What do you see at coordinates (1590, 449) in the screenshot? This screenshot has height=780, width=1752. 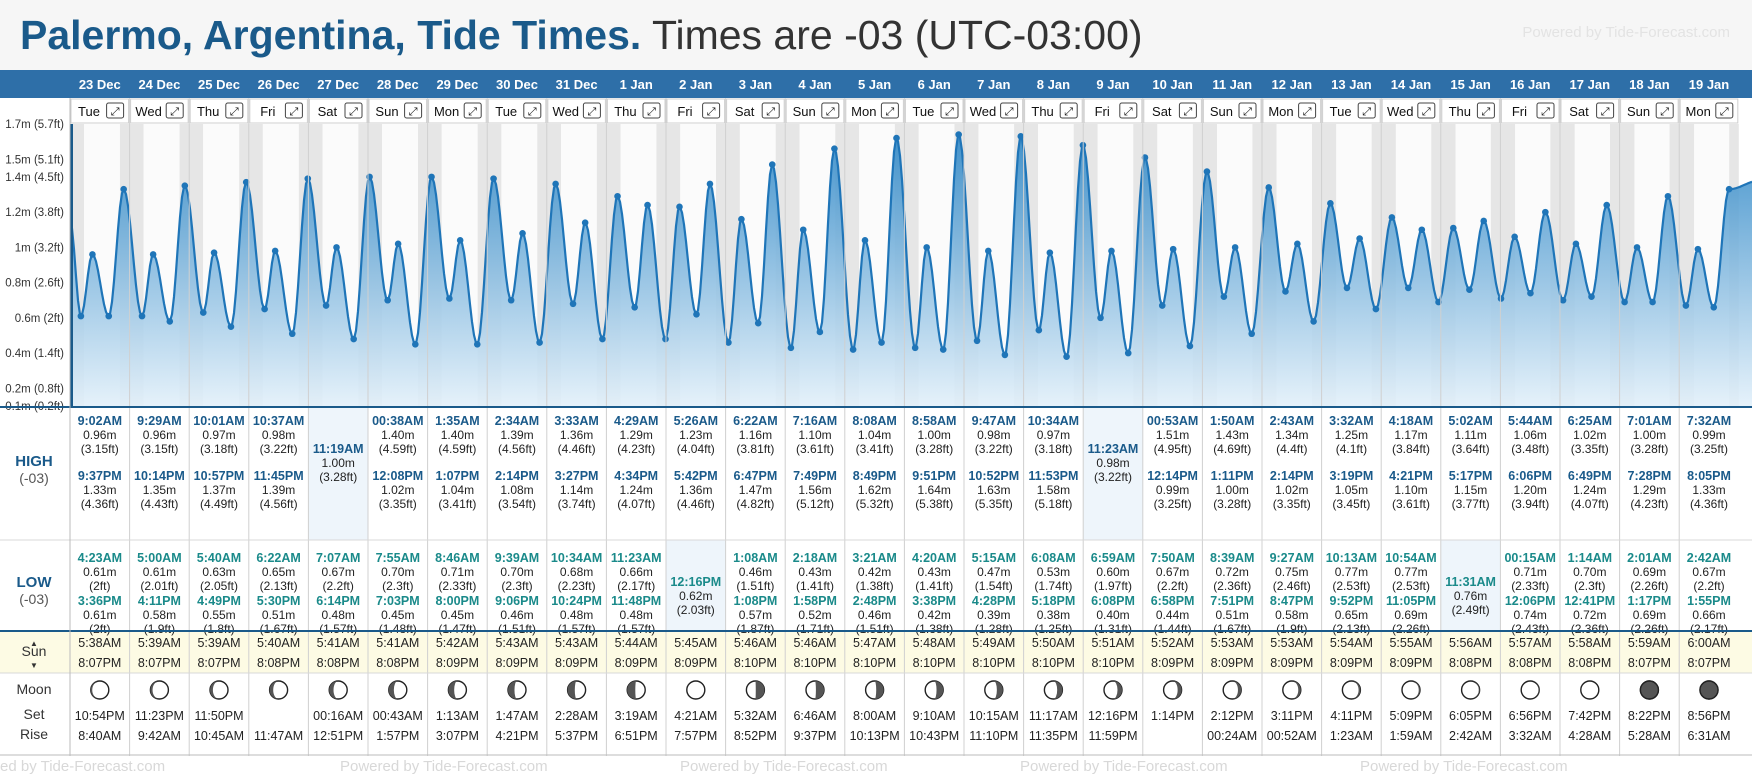 I see `high-tide-height-ft: (3.35ft)` at bounding box center [1590, 449].